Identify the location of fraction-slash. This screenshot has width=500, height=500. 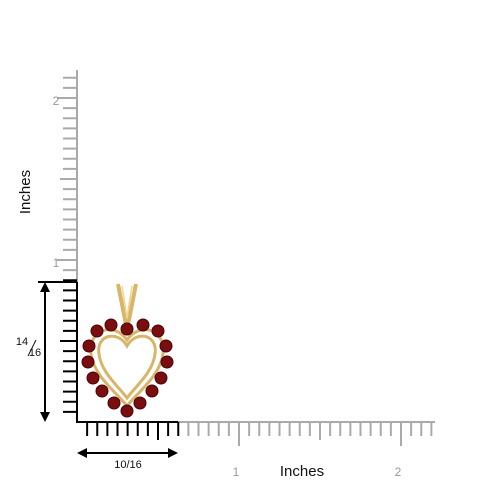
(32, 348).